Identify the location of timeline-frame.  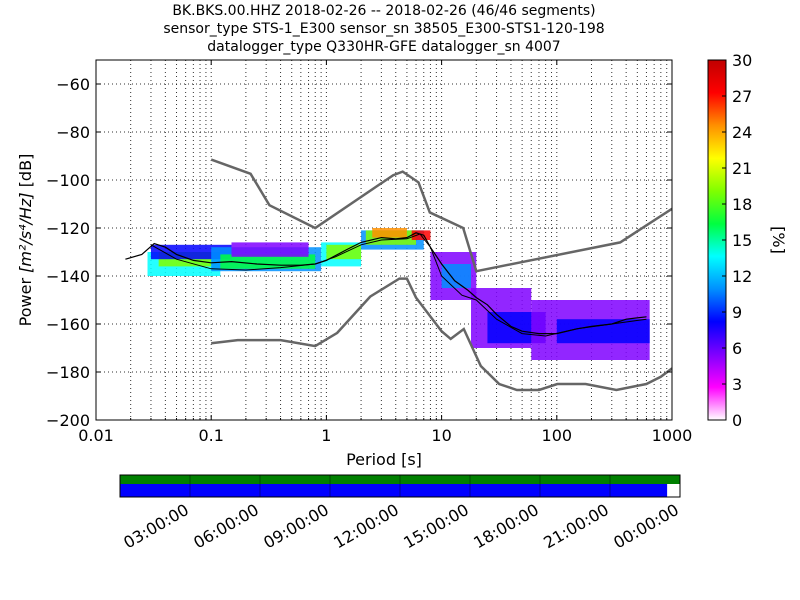
(400, 486).